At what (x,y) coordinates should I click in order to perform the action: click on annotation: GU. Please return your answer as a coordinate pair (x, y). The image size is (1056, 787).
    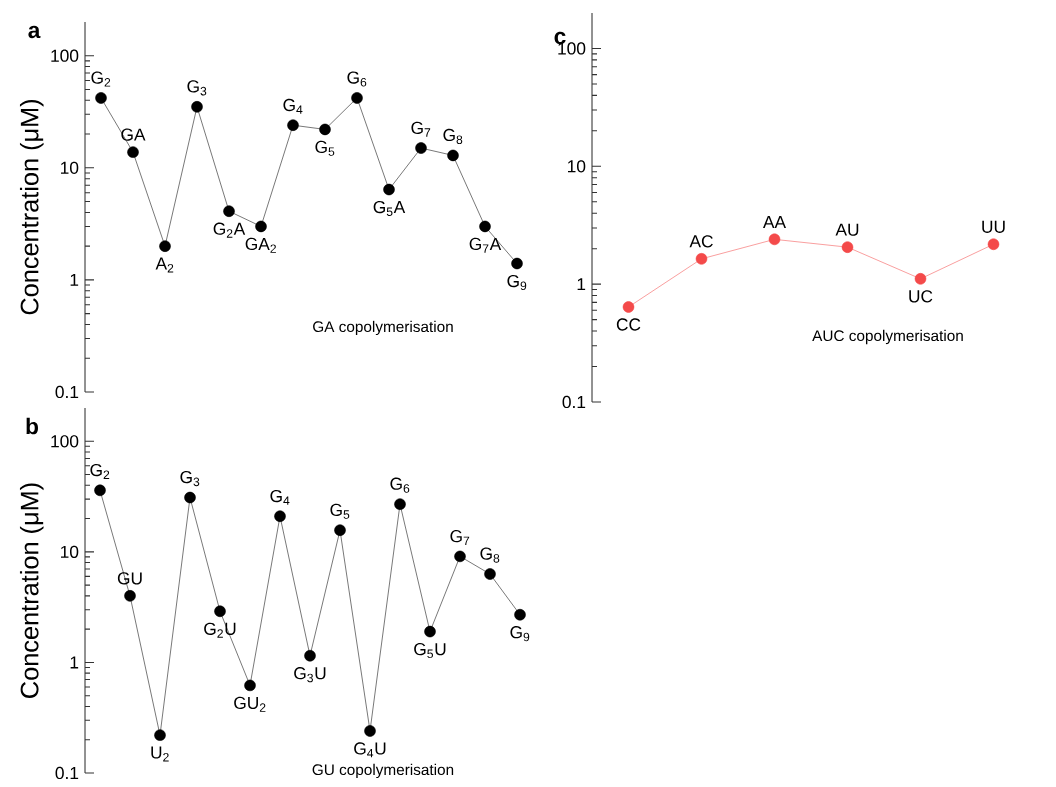
    Looking at the image, I should click on (129, 578).